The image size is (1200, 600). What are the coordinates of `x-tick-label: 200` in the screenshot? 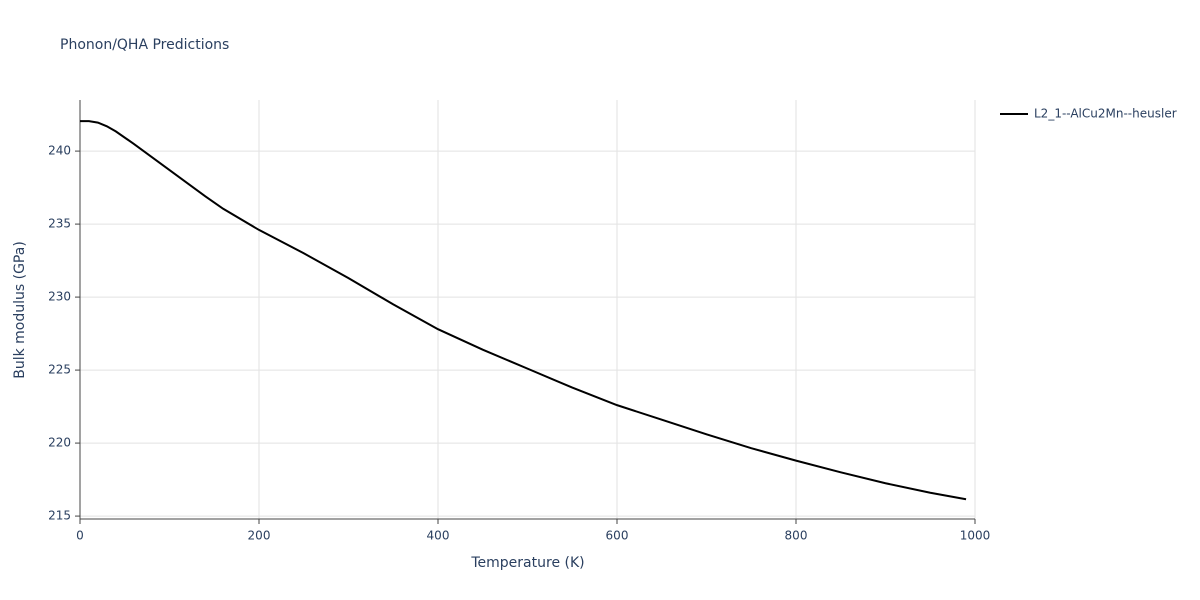 It's located at (259, 536).